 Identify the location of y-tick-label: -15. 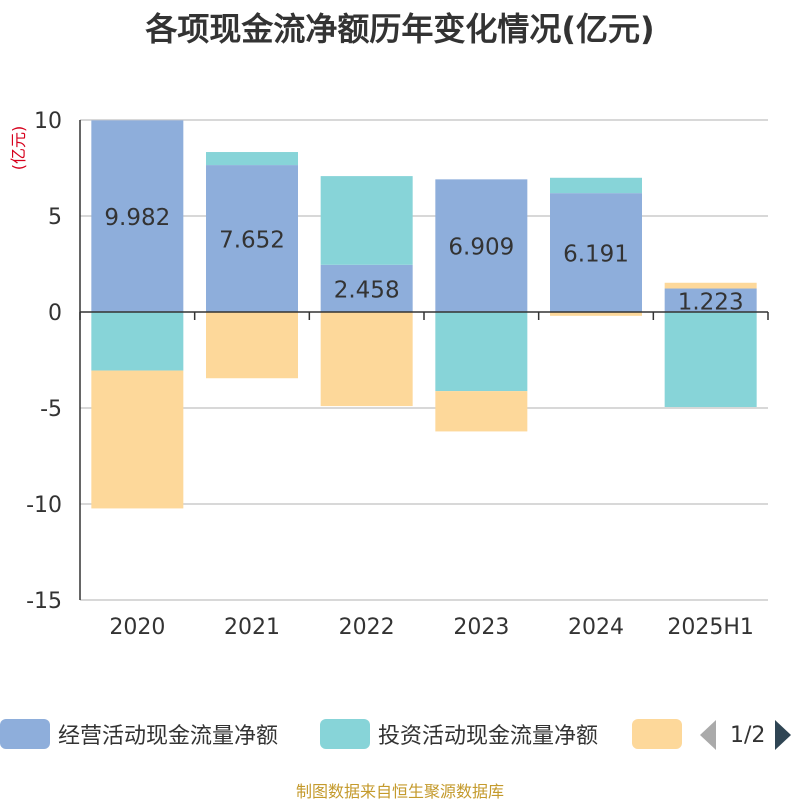
(44, 601).